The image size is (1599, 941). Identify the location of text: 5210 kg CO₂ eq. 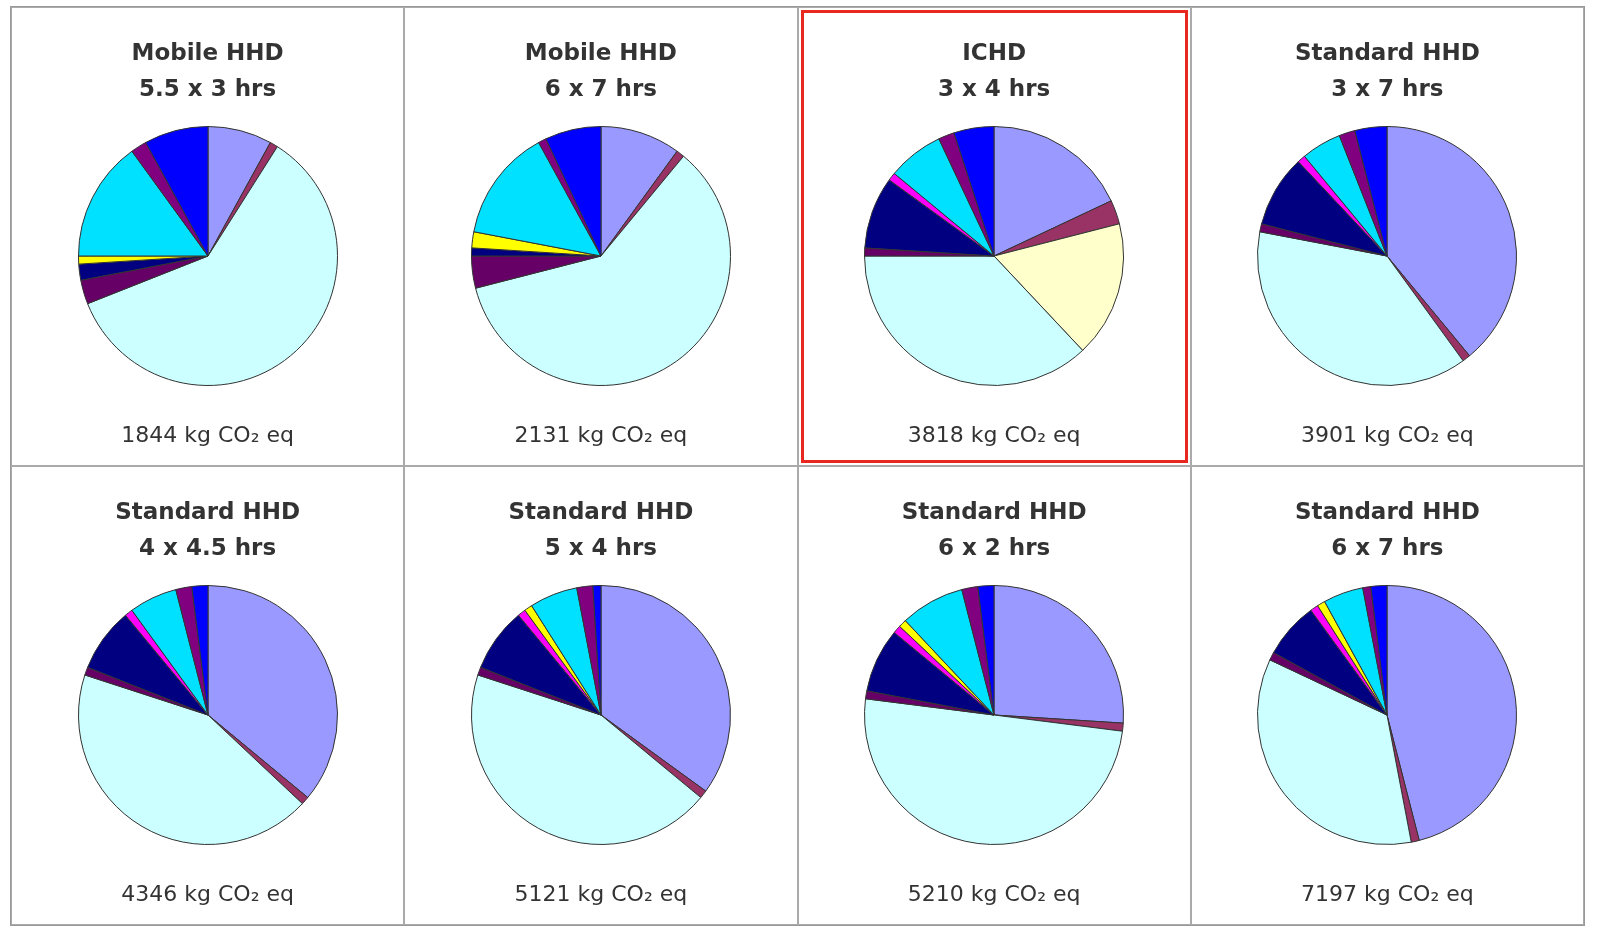
(994, 893).